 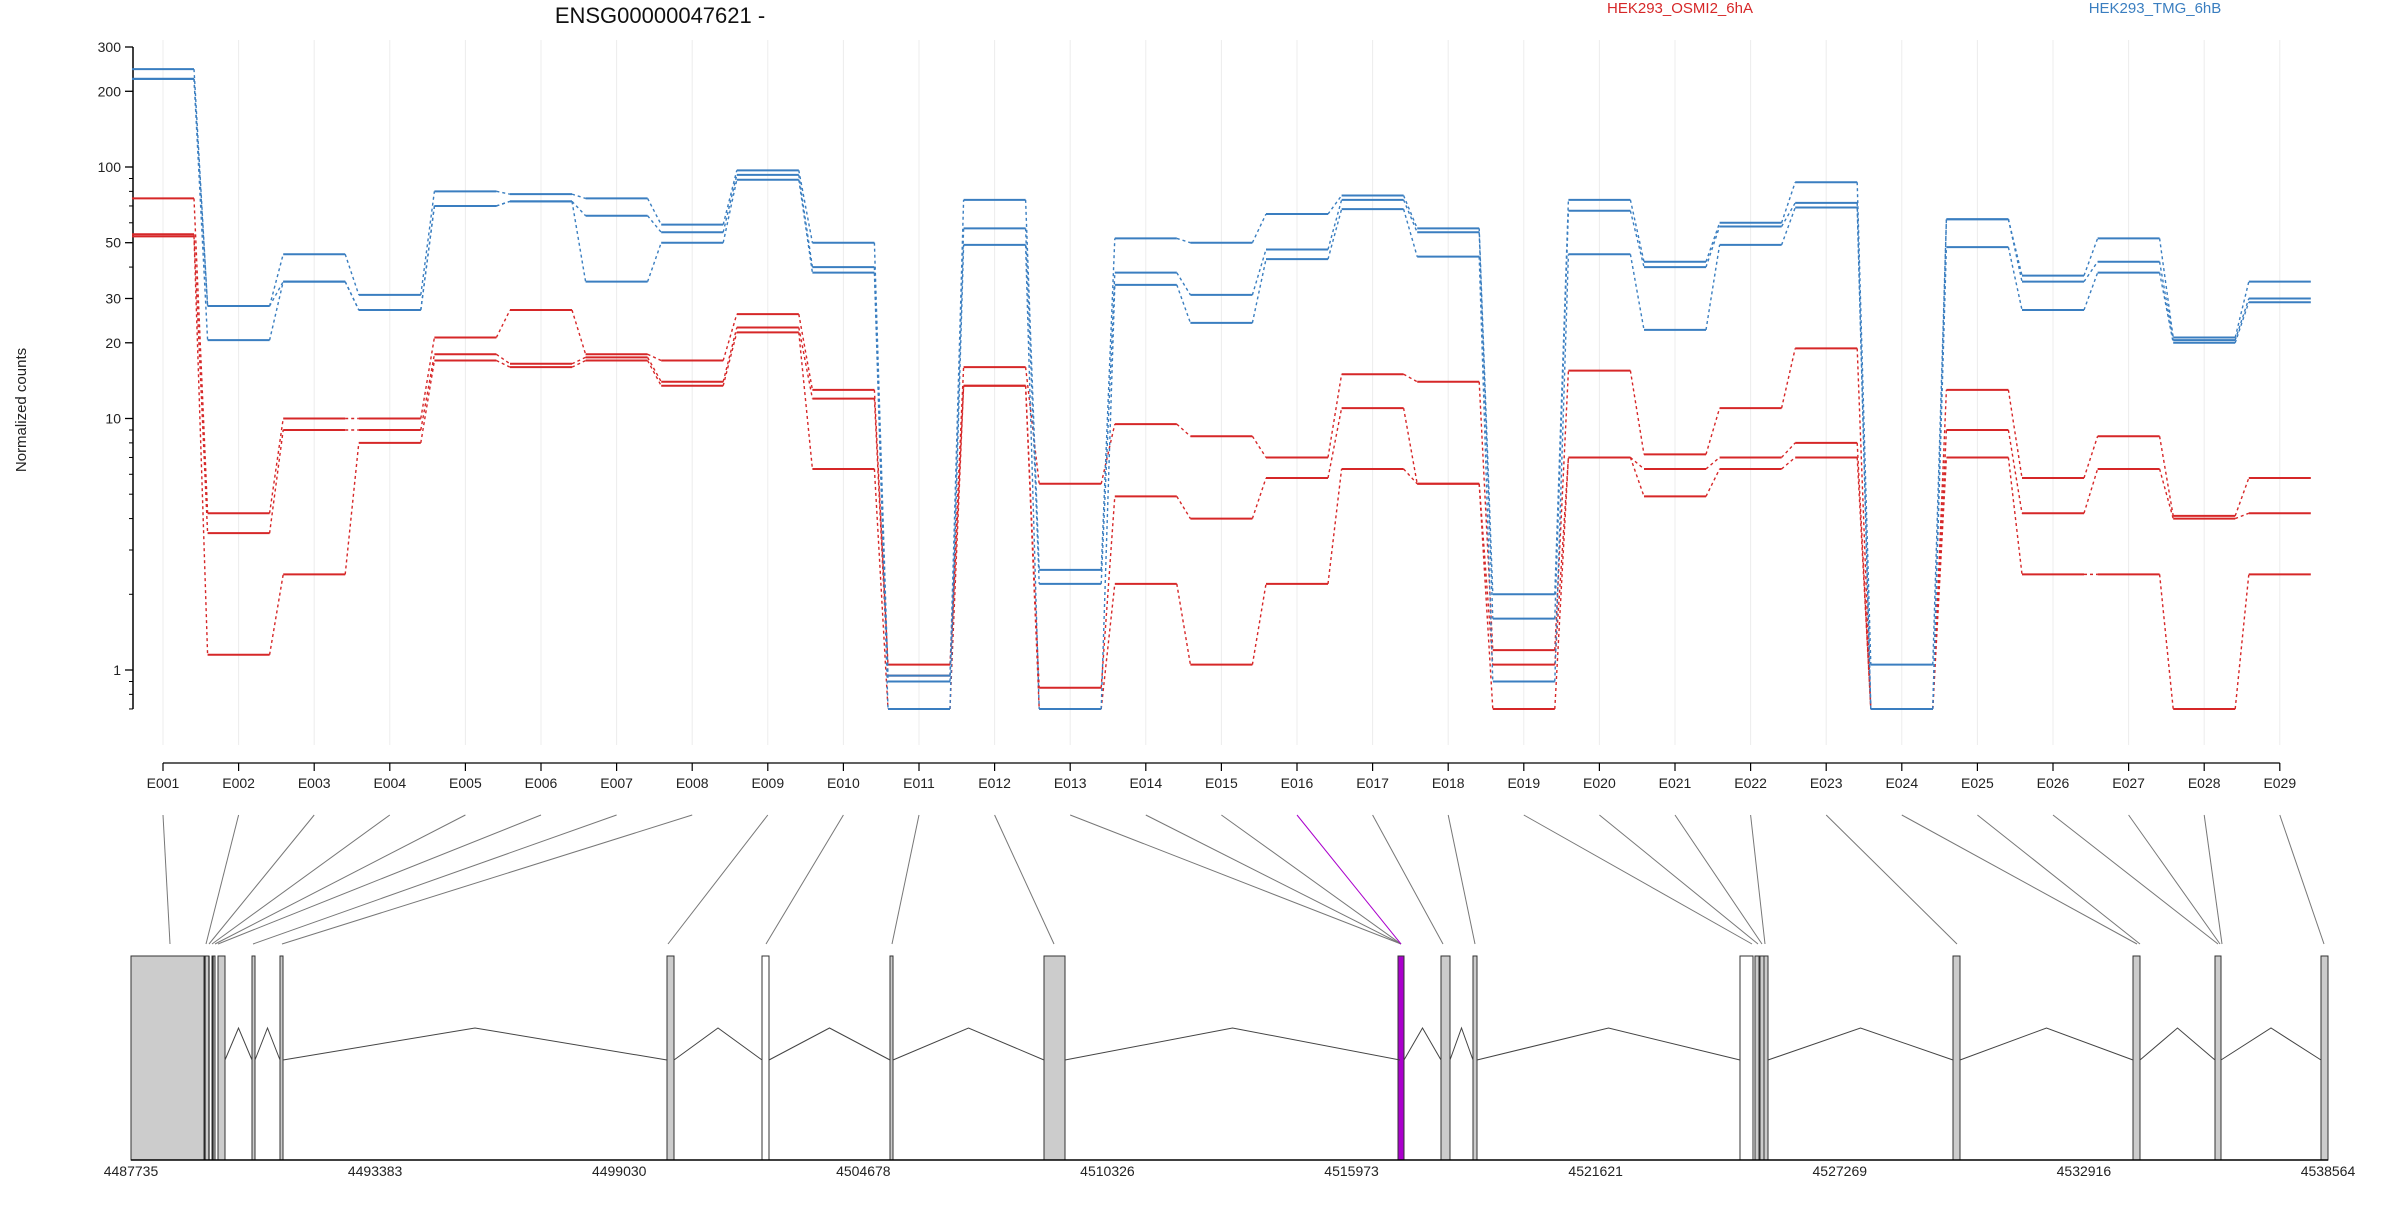 What do you see at coordinates (1070, 783) in the screenshot?
I see `x-tick-label-E013: E013` at bounding box center [1070, 783].